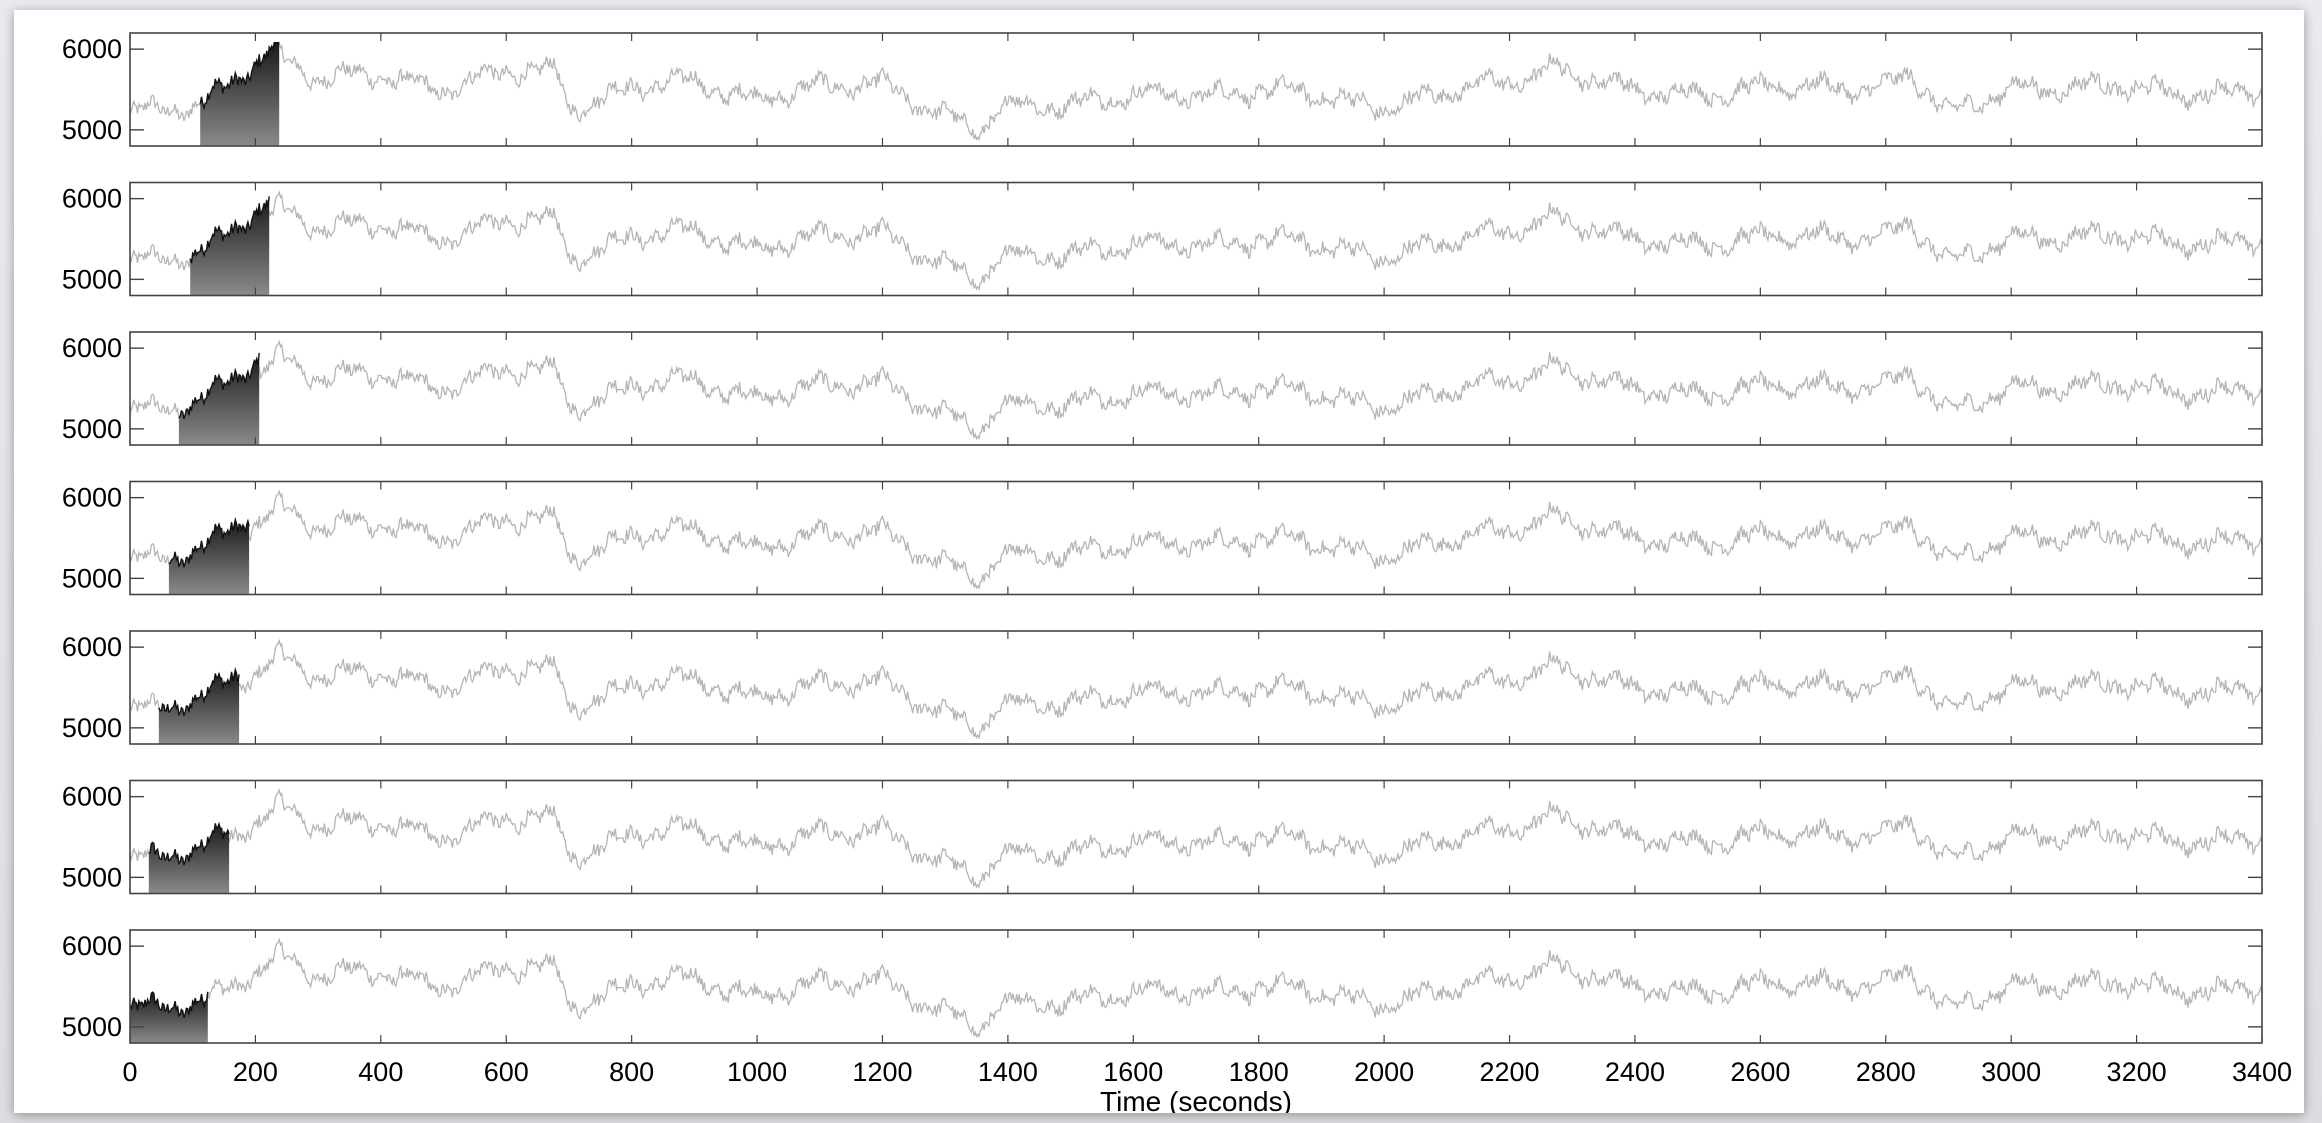 Image resolution: width=2322 pixels, height=1123 pixels. I want to click on x-tick-label: 1200, so click(882, 1072).